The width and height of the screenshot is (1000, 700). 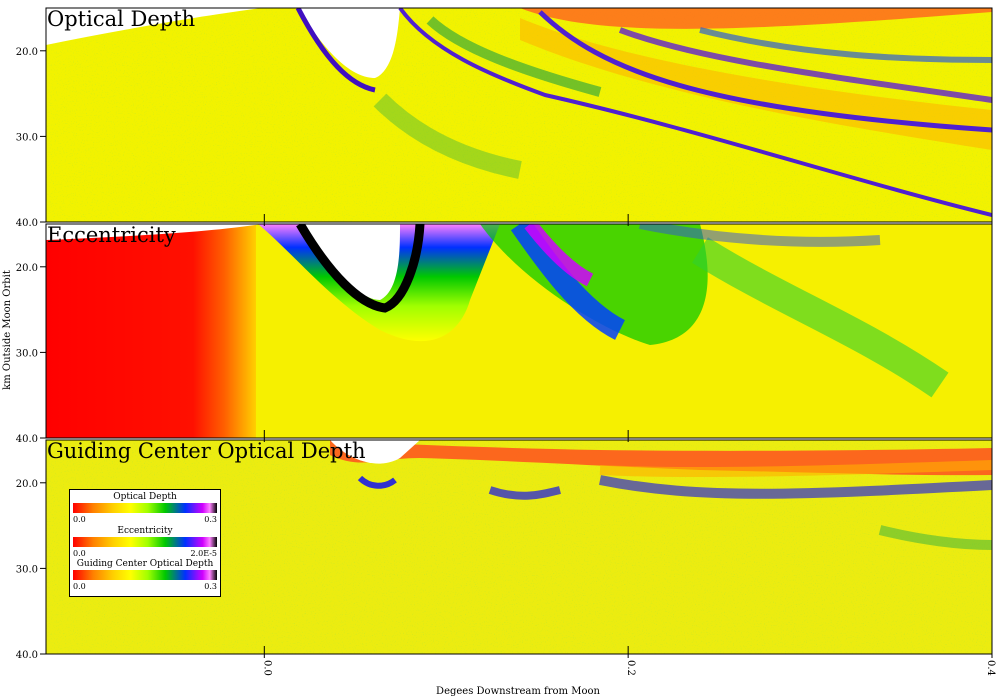 I want to click on legend-min-eccentricity: 0.0, so click(x=79, y=553).